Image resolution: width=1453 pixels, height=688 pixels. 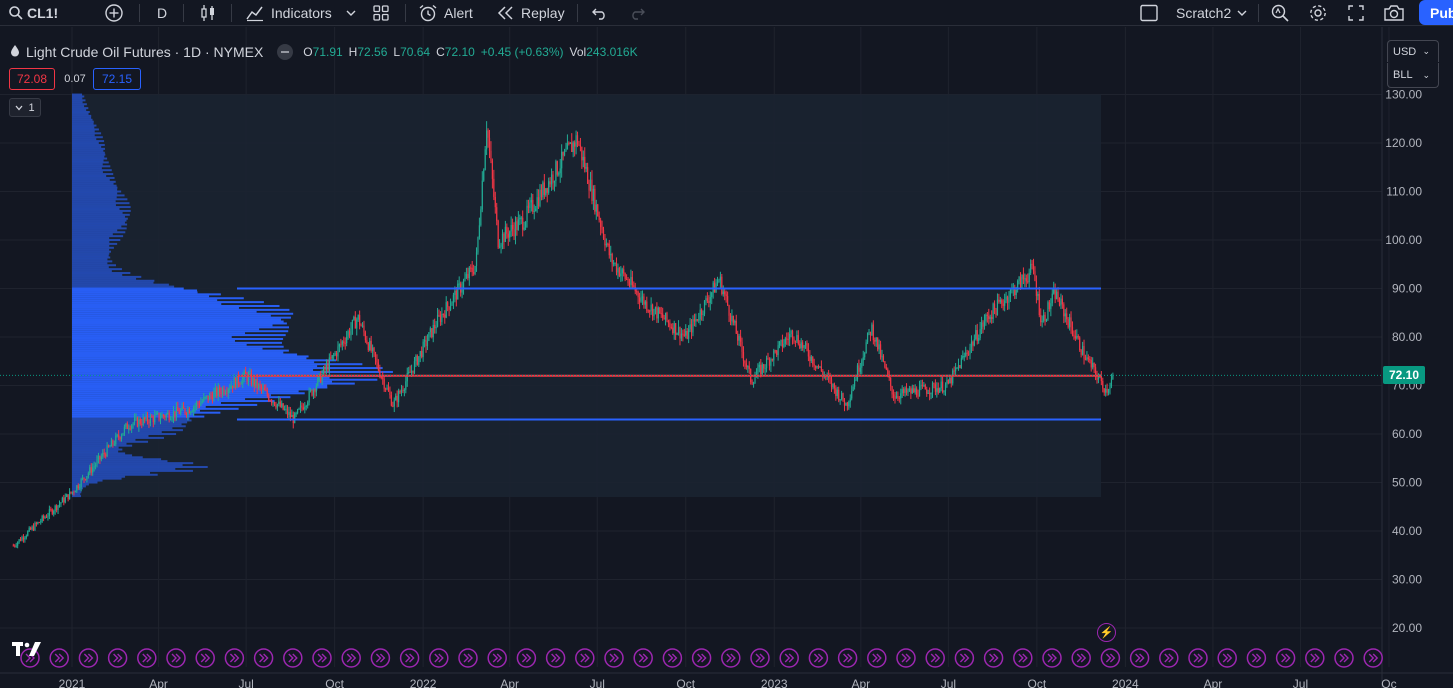 What do you see at coordinates (1280, 13) in the screenshot?
I see `quick-search-button` at bounding box center [1280, 13].